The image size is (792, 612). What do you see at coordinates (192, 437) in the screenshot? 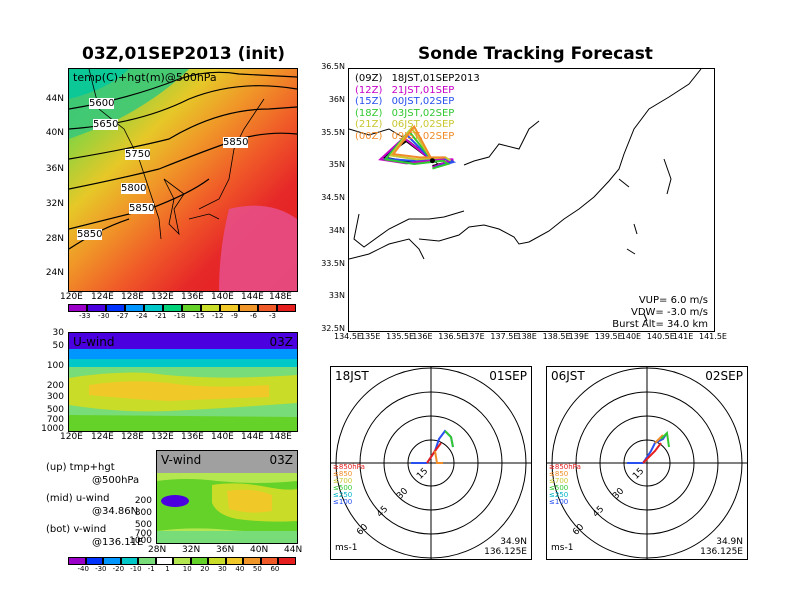
I see `uwind-lon-tick: 136E` at bounding box center [192, 437].